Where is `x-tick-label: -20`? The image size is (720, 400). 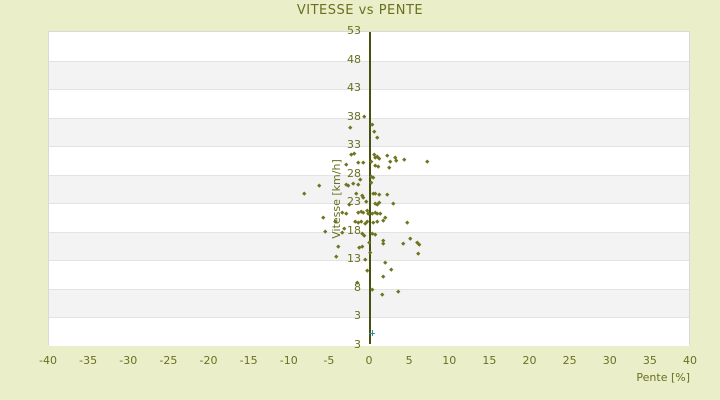 x-tick-label: -20 is located at coordinates (208, 360).